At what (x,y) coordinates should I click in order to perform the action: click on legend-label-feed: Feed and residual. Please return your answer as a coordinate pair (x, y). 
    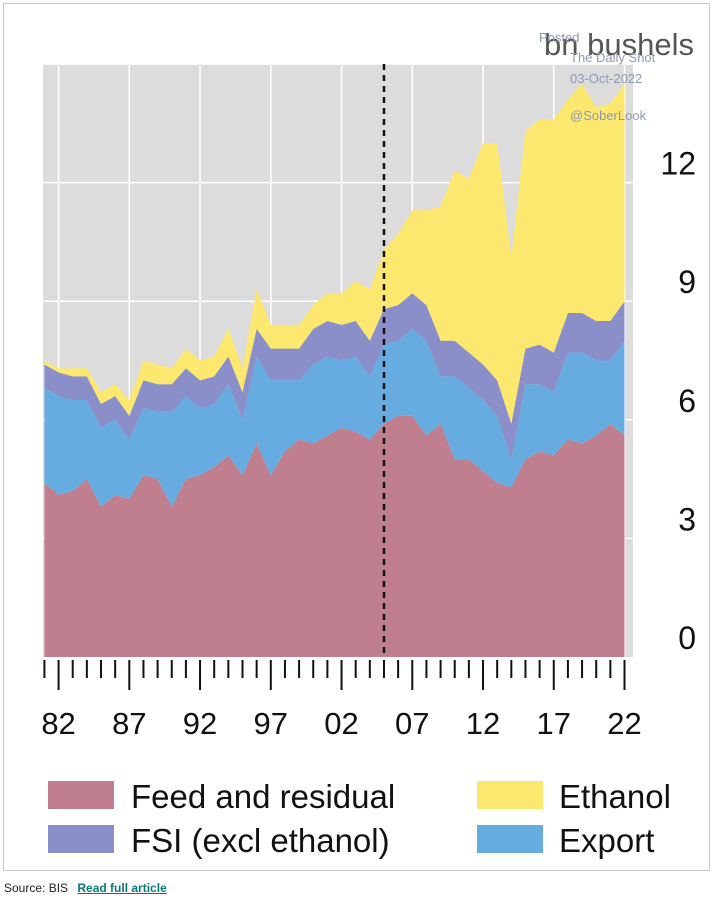
    Looking at the image, I should click on (263, 796).